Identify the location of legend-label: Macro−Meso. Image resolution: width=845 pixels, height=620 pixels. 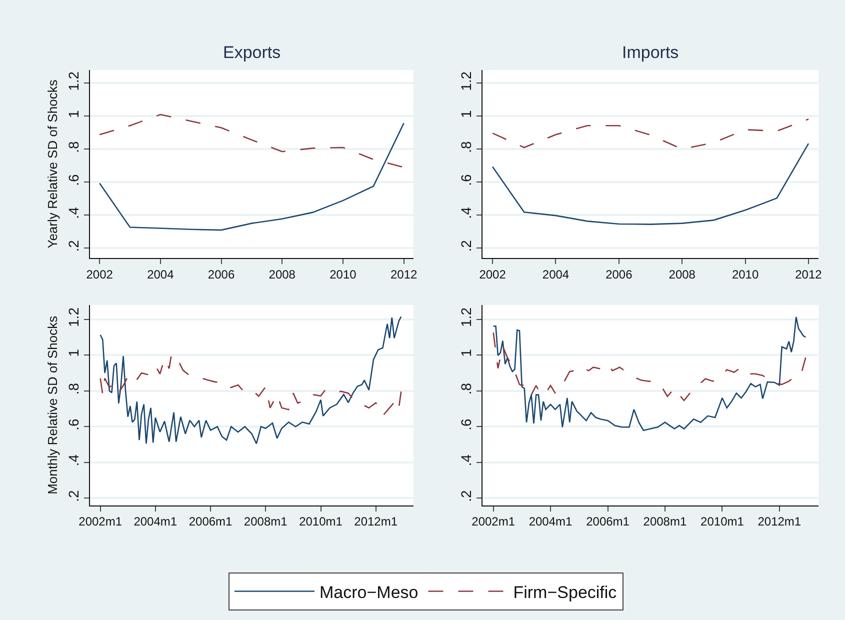
(369, 592).